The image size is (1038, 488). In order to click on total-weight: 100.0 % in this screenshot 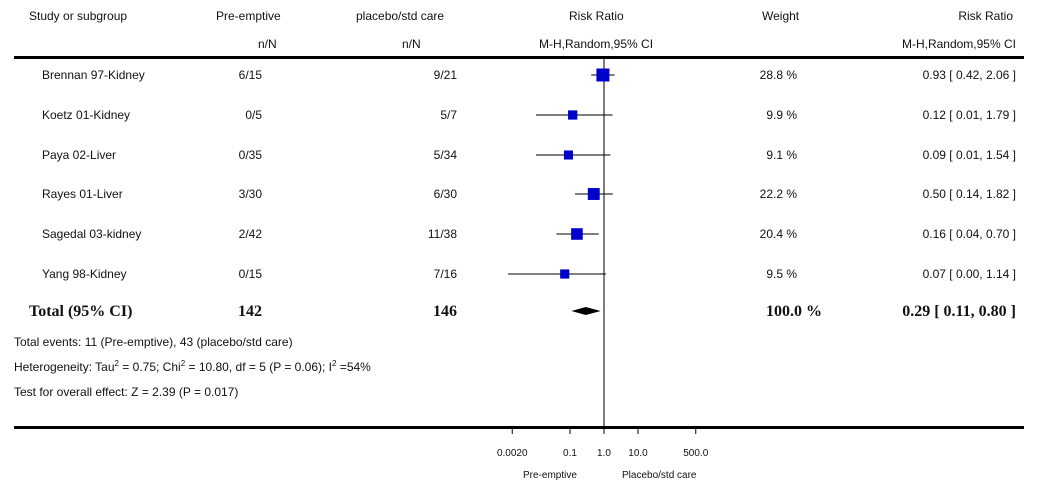, I will do `click(794, 311)`.